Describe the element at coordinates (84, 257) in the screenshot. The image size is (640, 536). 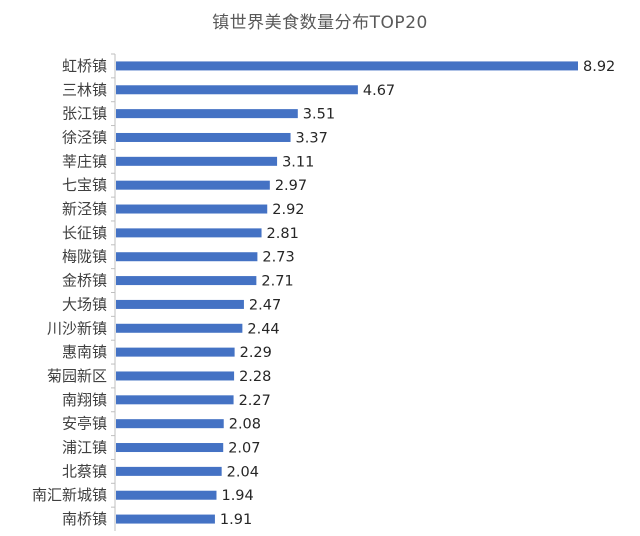
I see `category-label: 梅陇镇` at that location.